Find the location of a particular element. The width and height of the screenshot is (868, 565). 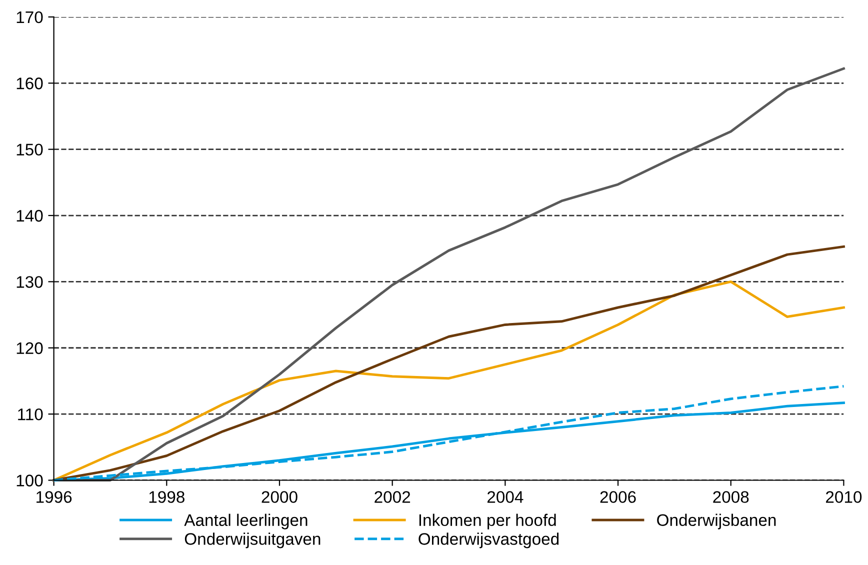

x-tick-label: 2000 is located at coordinates (280, 497).